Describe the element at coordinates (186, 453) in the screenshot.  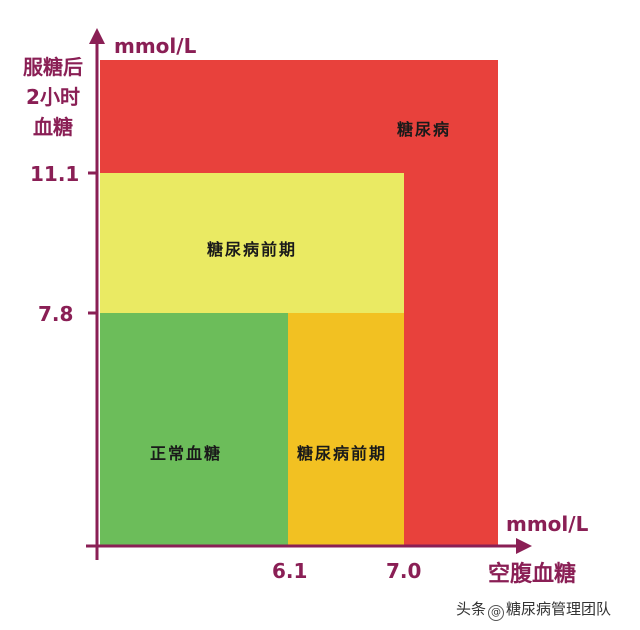
I see `zone-label-normal: 正常血糖` at that location.